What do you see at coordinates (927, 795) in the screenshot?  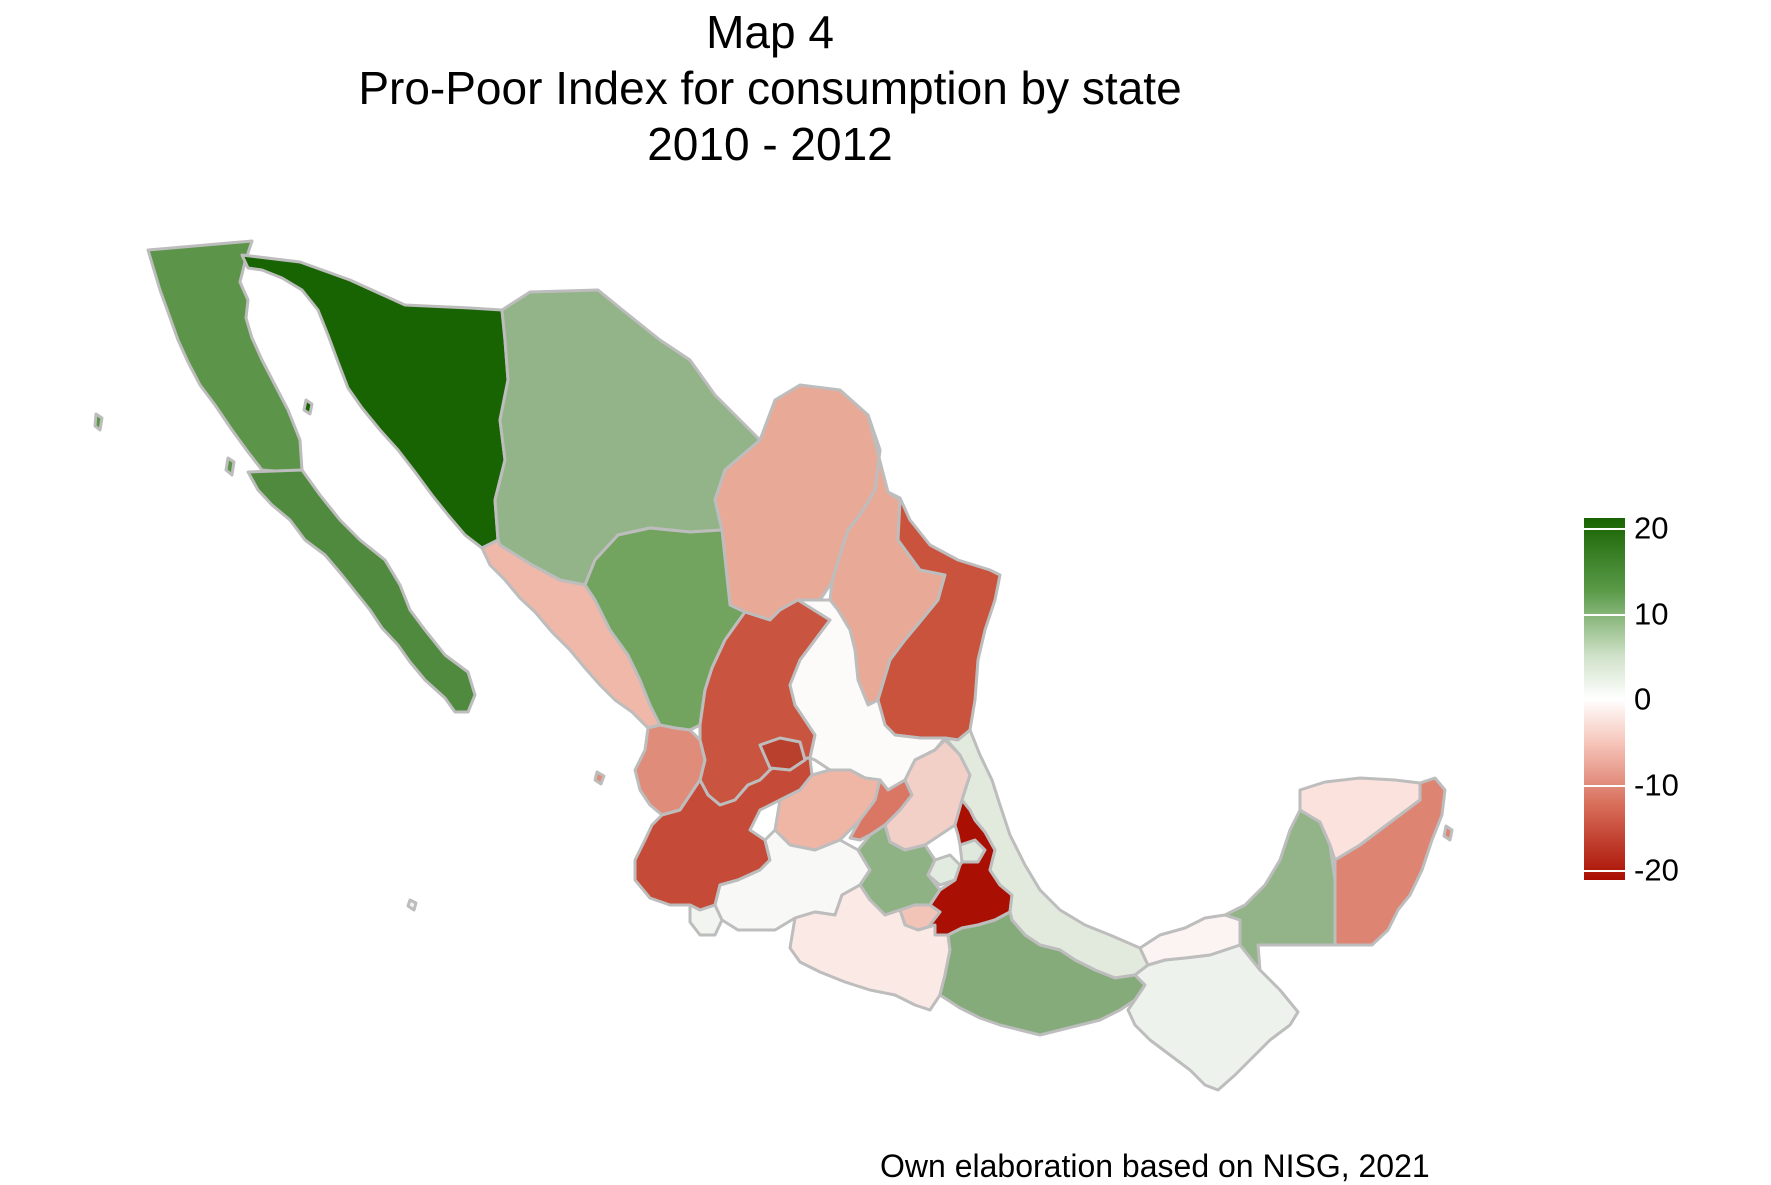 I see `state-hidalgo` at bounding box center [927, 795].